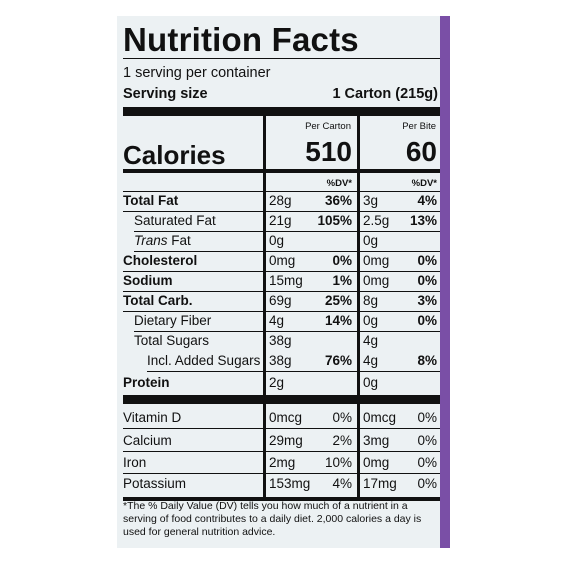  I want to click on nutrient-label-text: Incl. Added Sugars, so click(204, 360).